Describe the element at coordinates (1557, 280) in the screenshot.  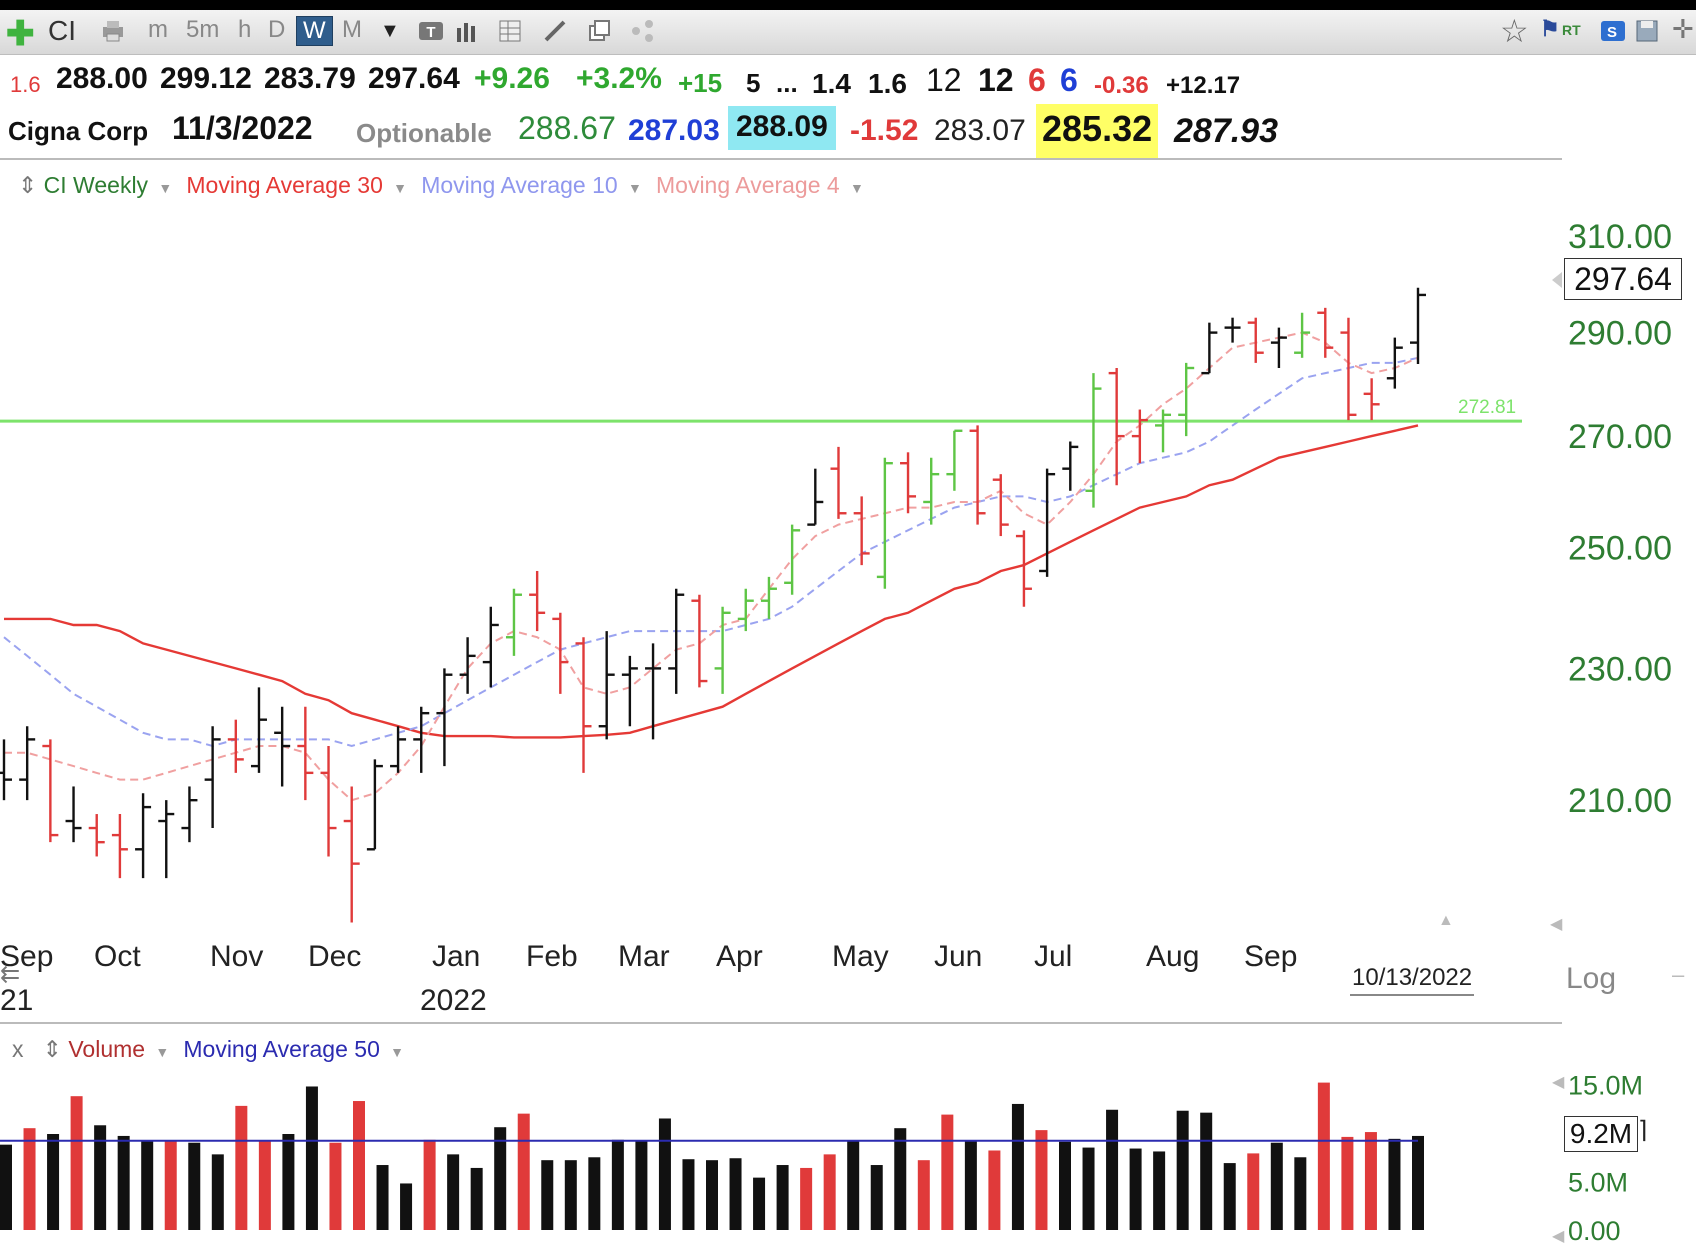
I see `last-price-arrow-icon` at that location.